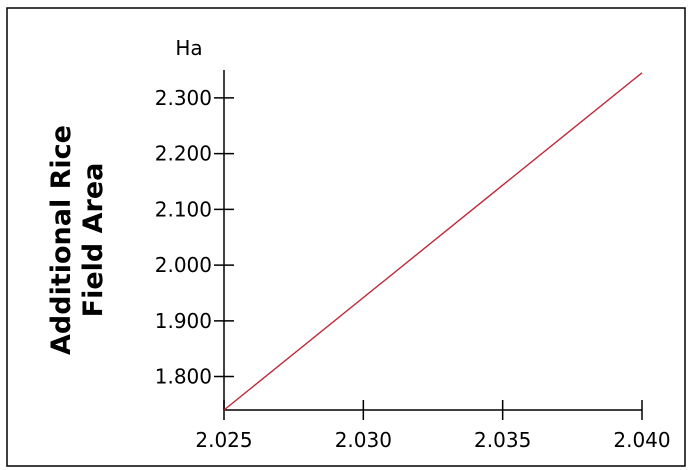 Image resolution: width=691 pixels, height=470 pixels. Describe the element at coordinates (93, 240) in the screenshot. I see `y-axis-title-line-2: Field Area` at that location.